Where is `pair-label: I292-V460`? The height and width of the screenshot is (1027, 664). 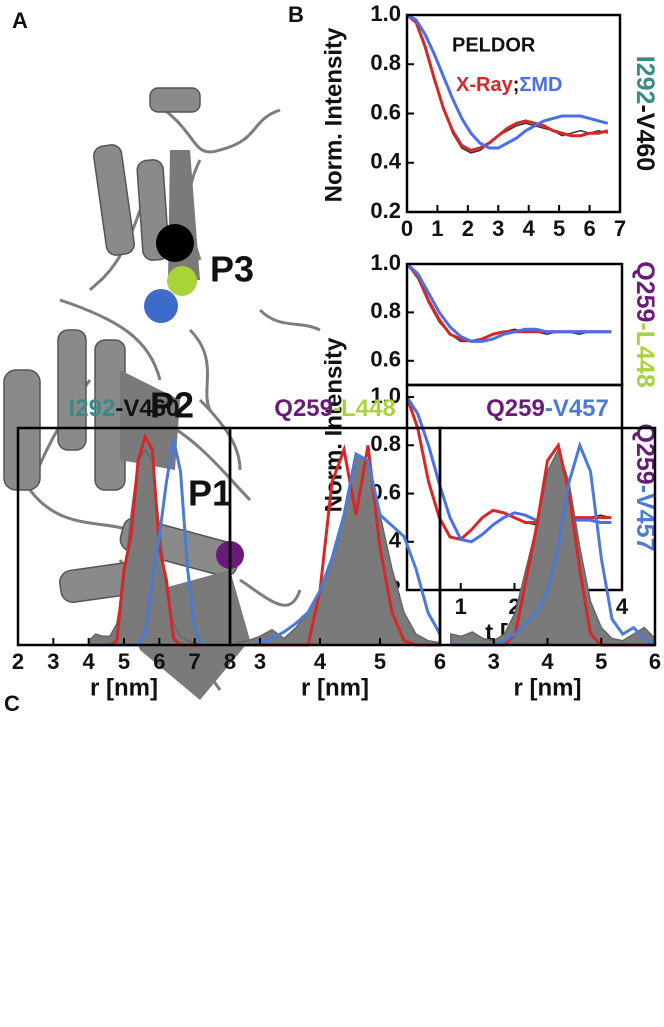
pair-label: I292-V460 is located at coordinates (645, 113).